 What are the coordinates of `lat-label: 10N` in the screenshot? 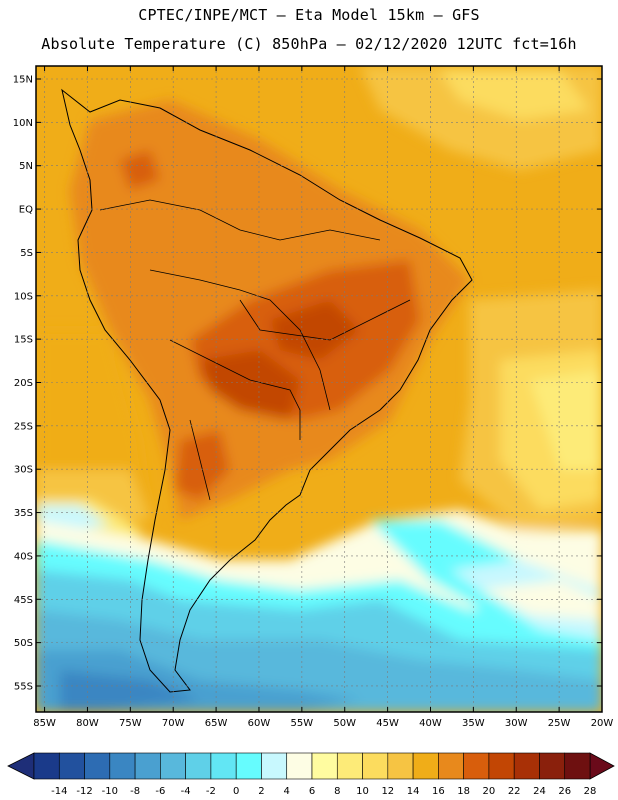 It's located at (23, 123).